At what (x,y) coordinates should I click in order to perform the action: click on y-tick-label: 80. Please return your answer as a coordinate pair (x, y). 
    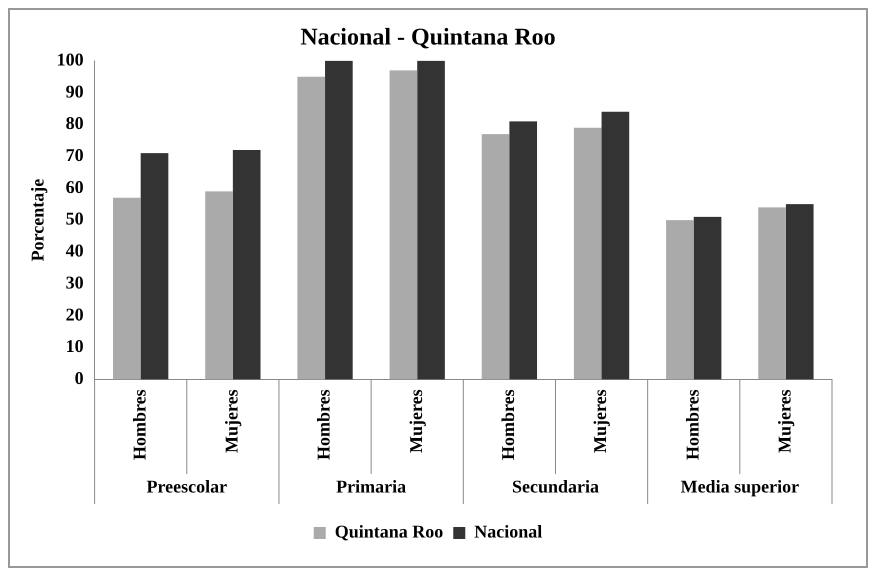
    Looking at the image, I should click on (75, 123).